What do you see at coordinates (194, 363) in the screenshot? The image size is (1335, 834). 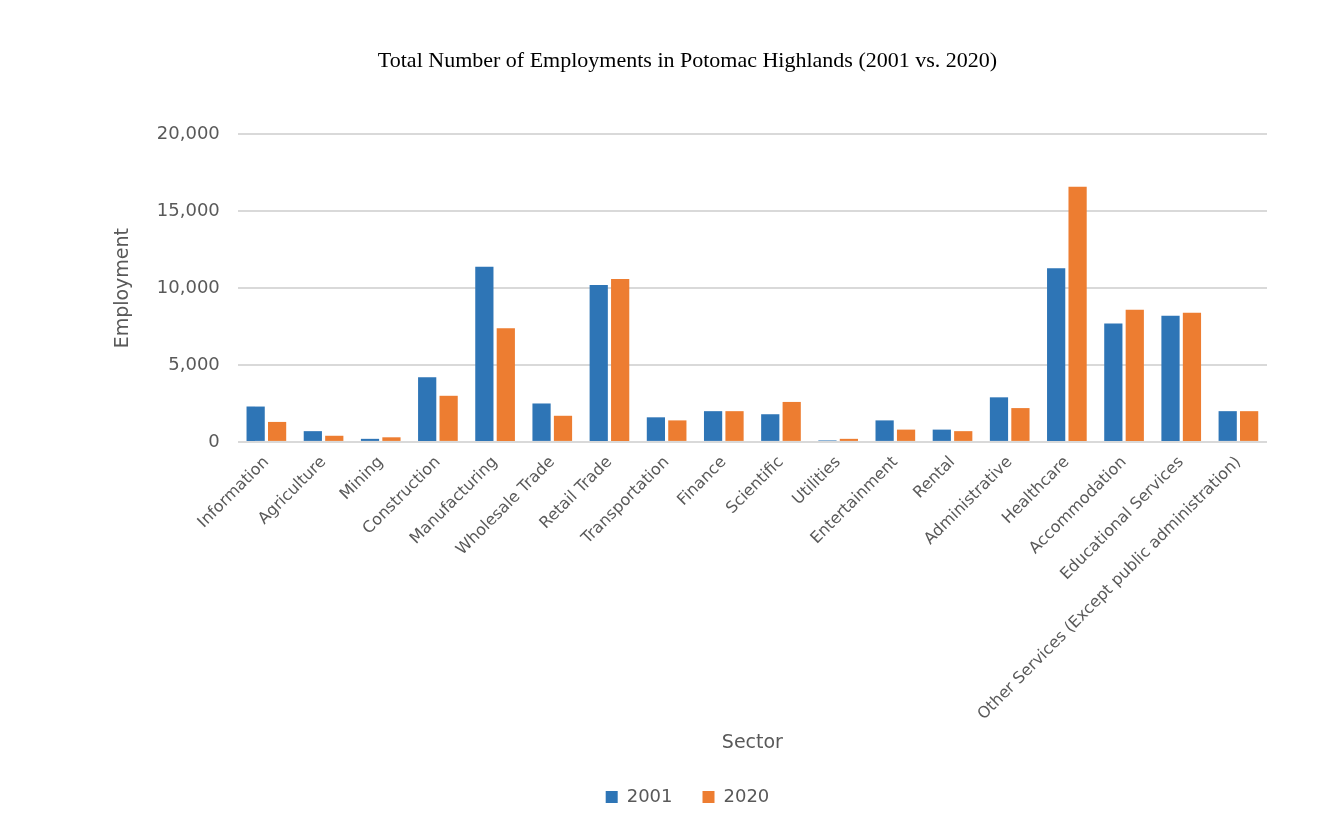 I see `y-tick-label: 5,000` at bounding box center [194, 363].